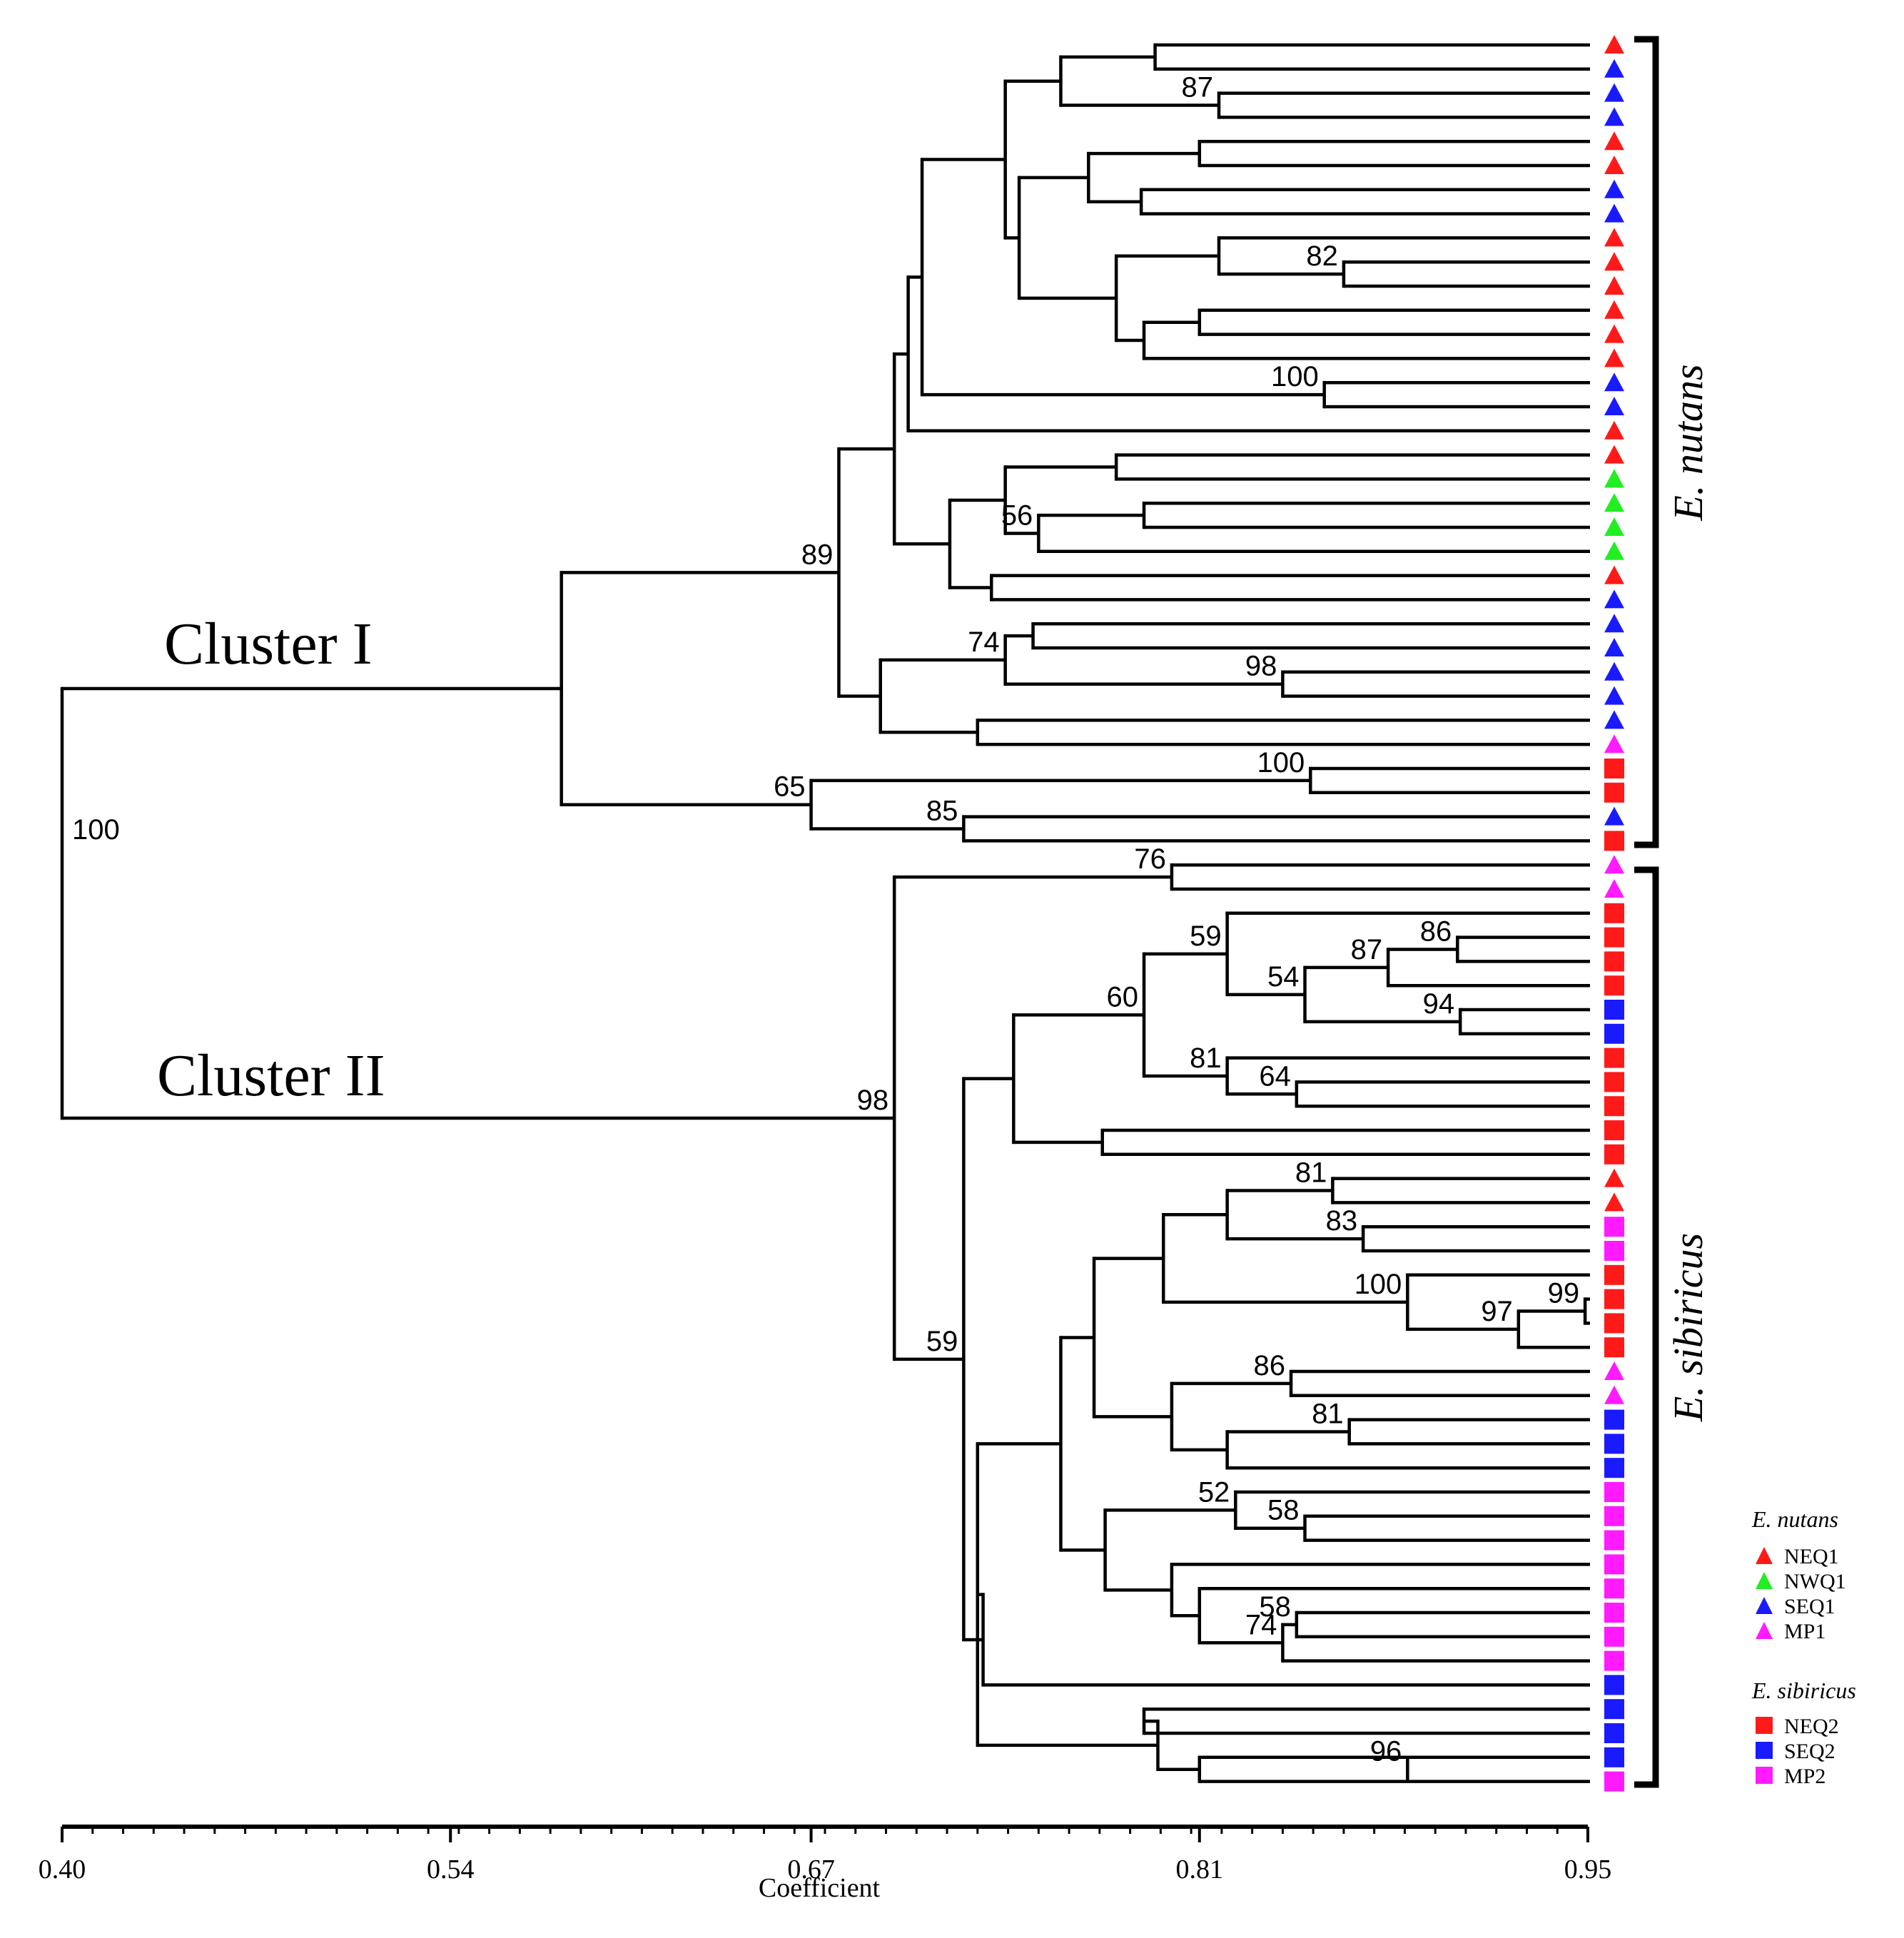 This screenshot has width=1904, height=1938. I want to click on legend-title: E. sibiricus, so click(1803, 1690).